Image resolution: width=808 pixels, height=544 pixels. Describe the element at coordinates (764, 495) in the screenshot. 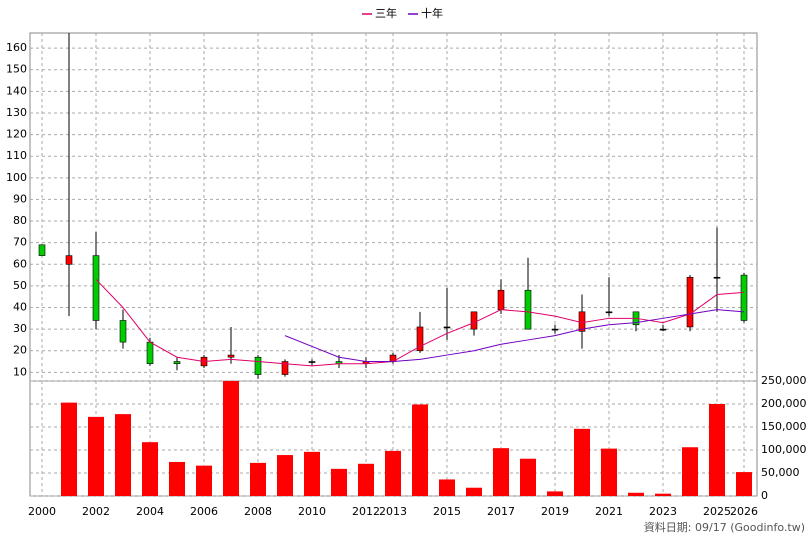

I see `y2-tick-label: 0` at that location.